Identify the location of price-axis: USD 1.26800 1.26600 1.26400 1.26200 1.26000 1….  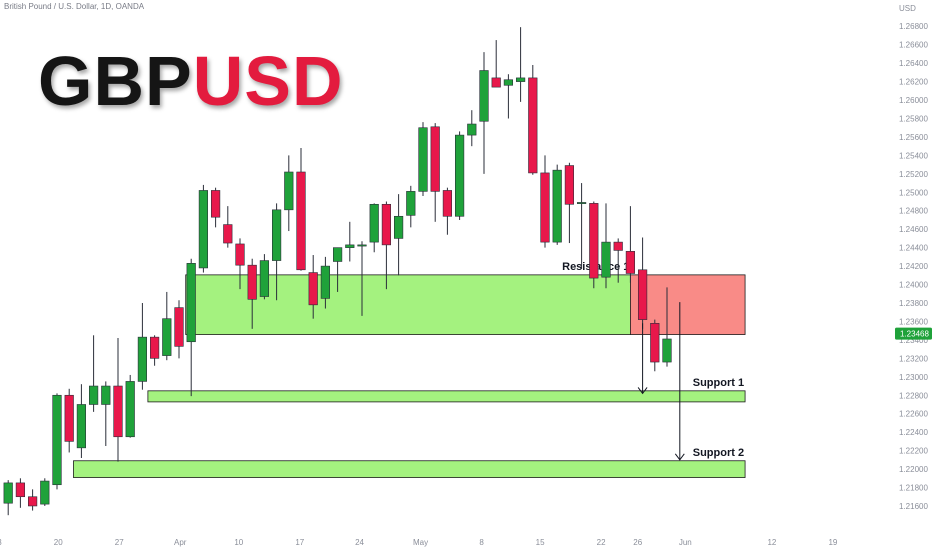
(913, 257).